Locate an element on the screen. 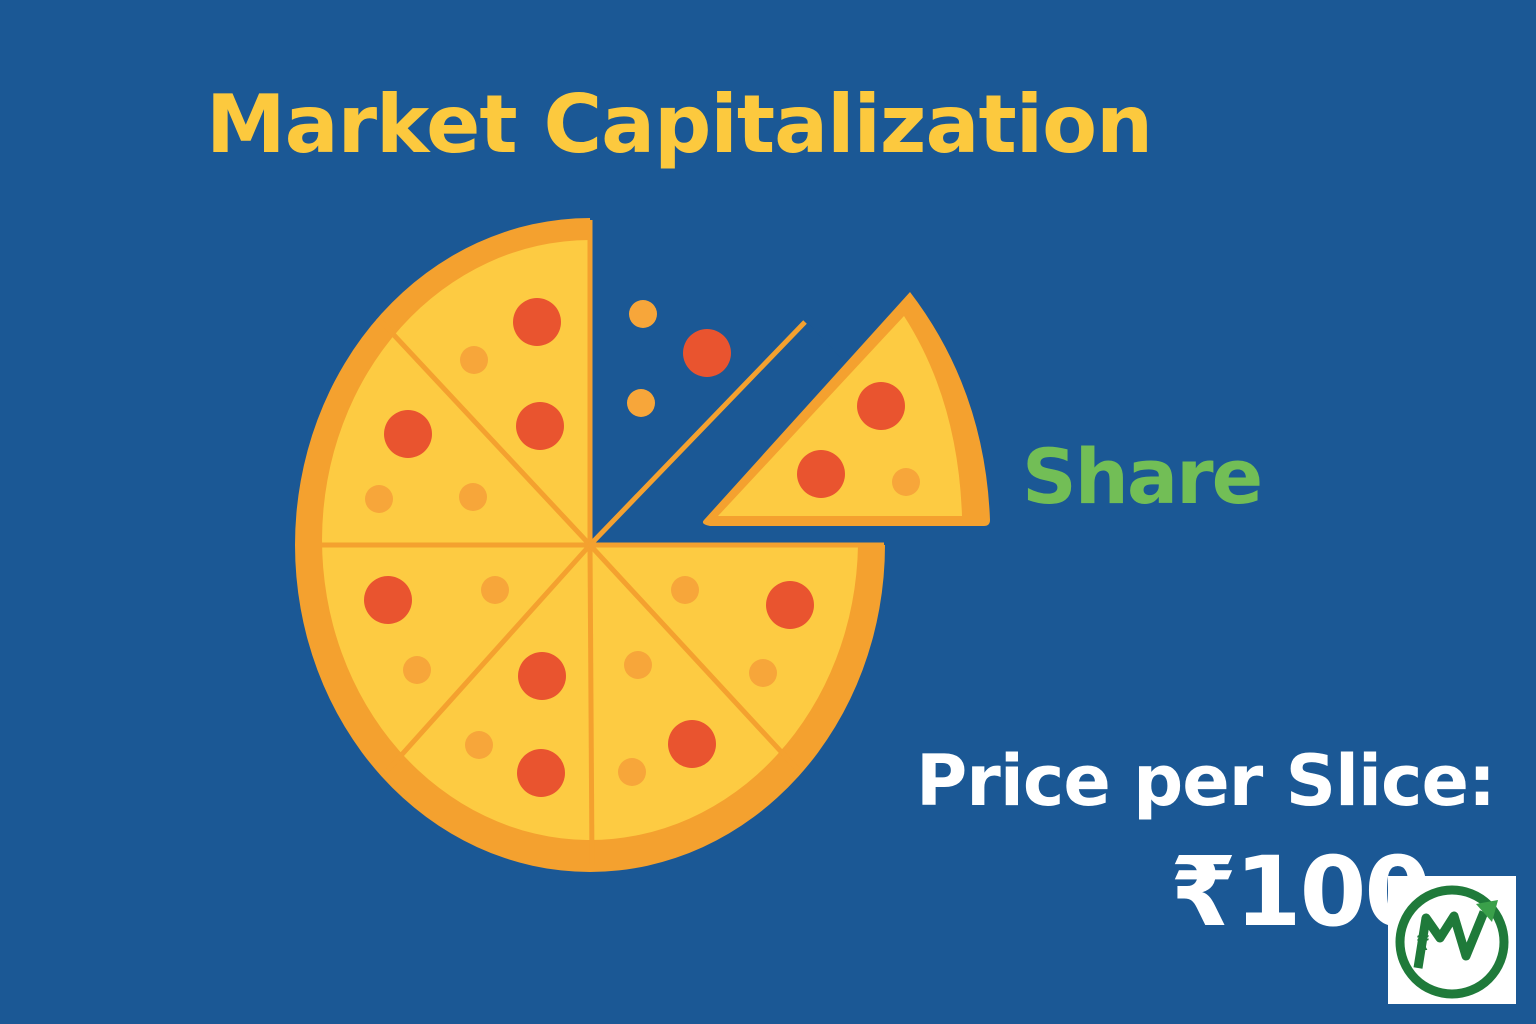 This screenshot has width=1536, height=1024. pepperoni-toppings is located at coordinates (589, 547).